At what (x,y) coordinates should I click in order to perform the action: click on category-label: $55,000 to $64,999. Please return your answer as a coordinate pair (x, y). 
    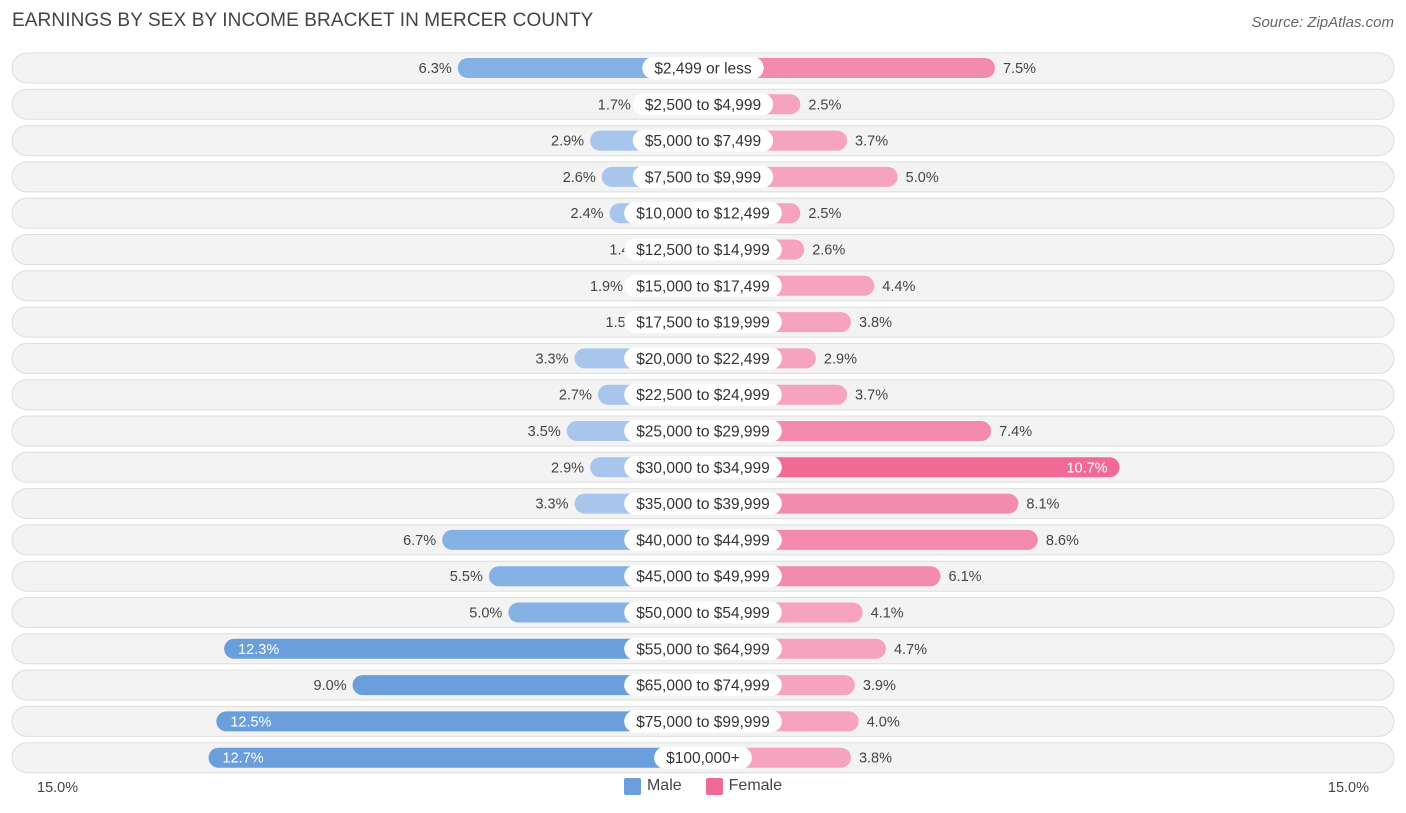
    Looking at the image, I should click on (703, 649).